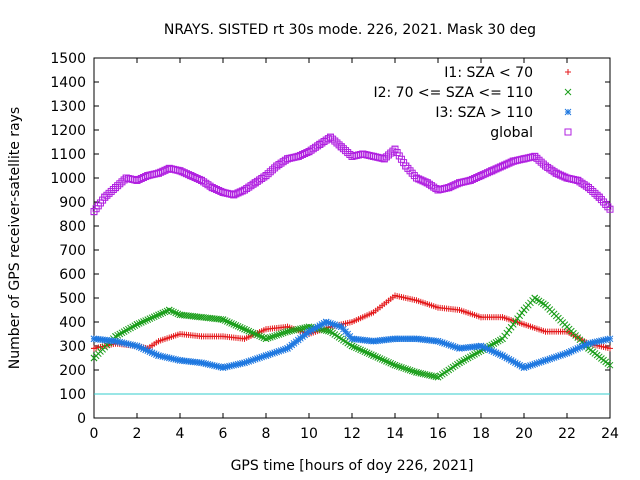  Describe the element at coordinates (488, 73) in the screenshot. I see `legend-label: I1: SZA < 70` at that location.